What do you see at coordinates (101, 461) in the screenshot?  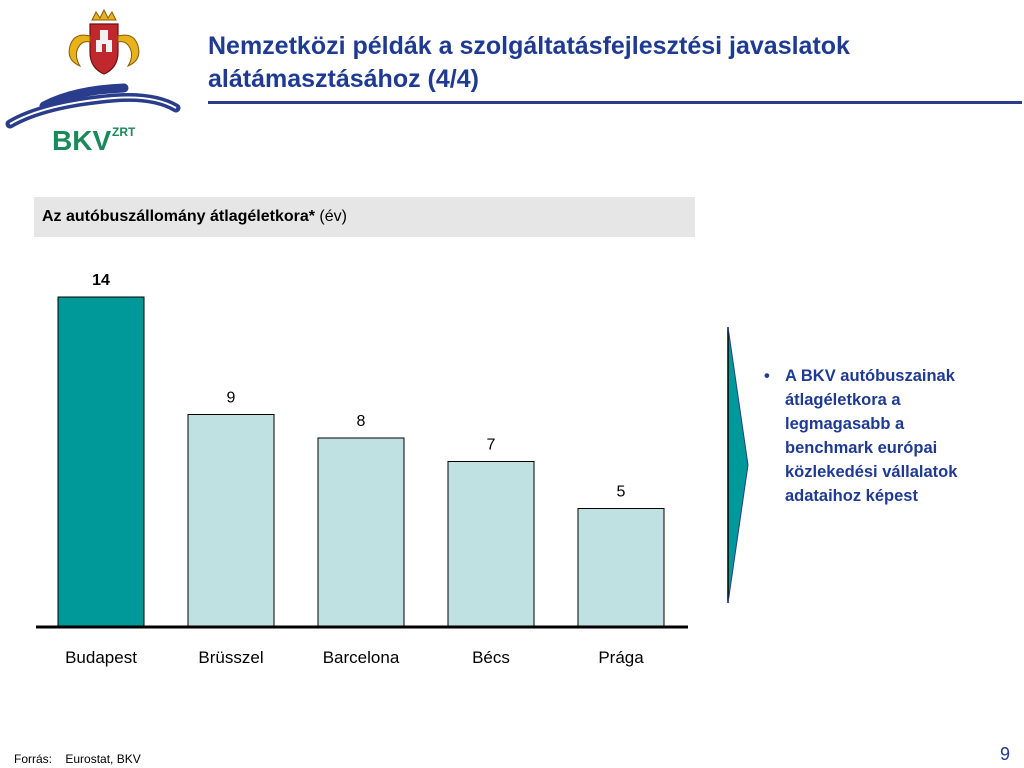 I see `bar-budapest` at bounding box center [101, 461].